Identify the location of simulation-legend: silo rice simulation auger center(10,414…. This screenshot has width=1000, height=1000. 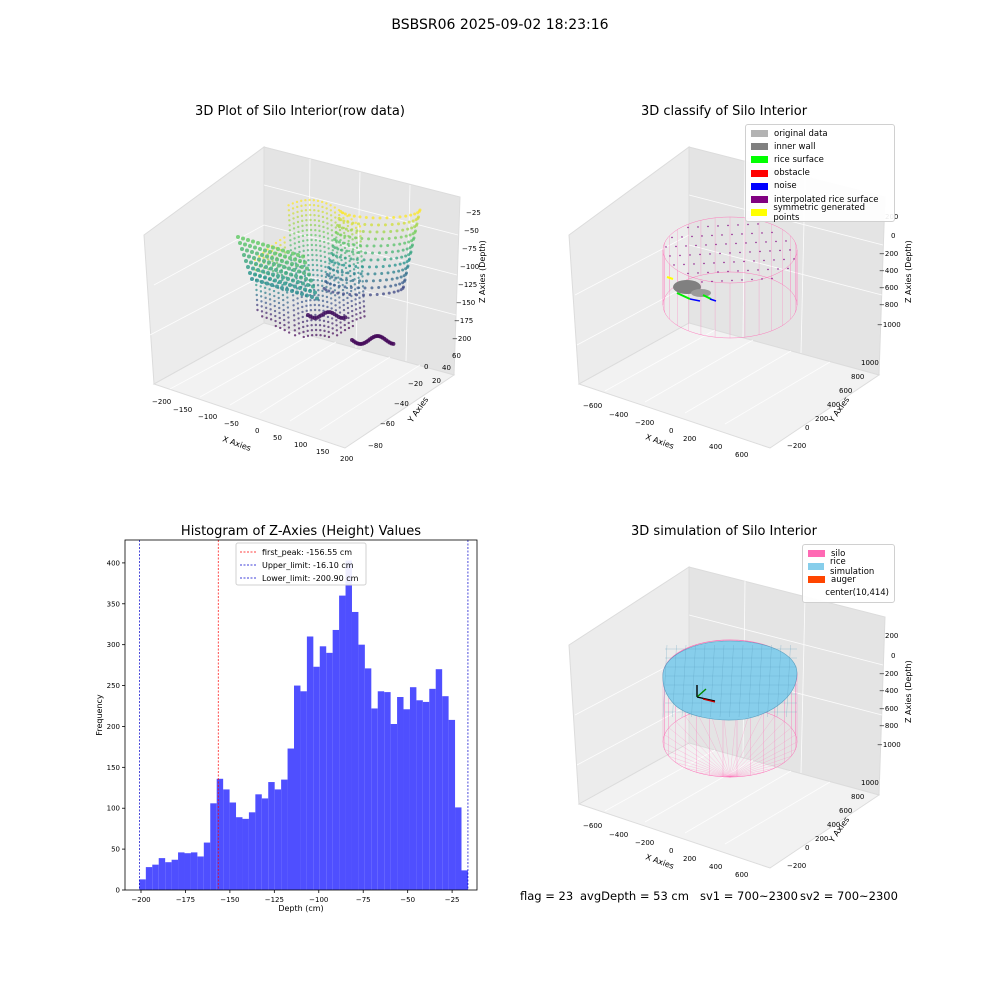
(848, 573).